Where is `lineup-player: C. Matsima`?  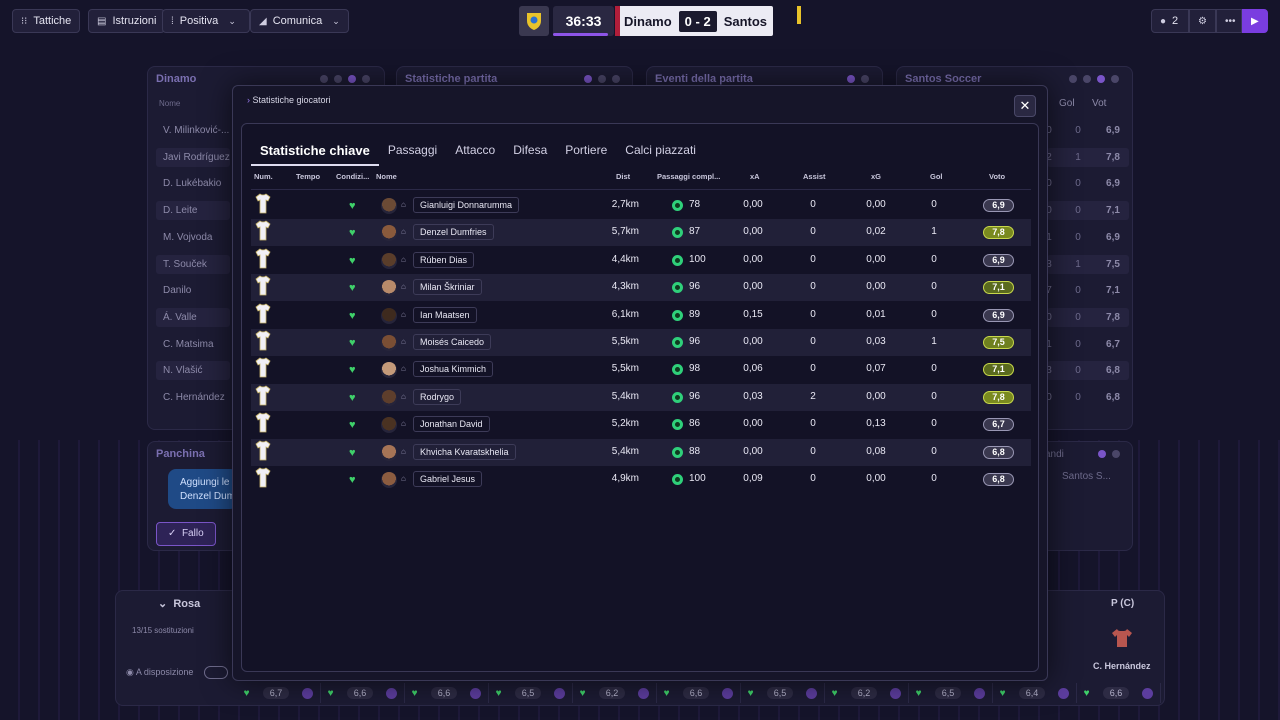 lineup-player: C. Matsima is located at coordinates (188, 344).